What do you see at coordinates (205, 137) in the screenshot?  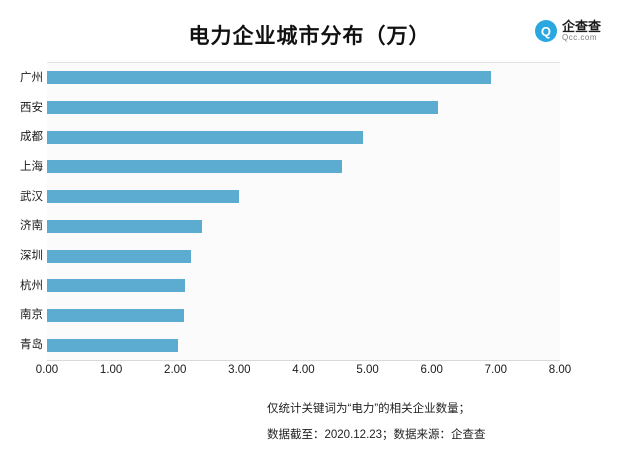 I see `bar-成都` at bounding box center [205, 137].